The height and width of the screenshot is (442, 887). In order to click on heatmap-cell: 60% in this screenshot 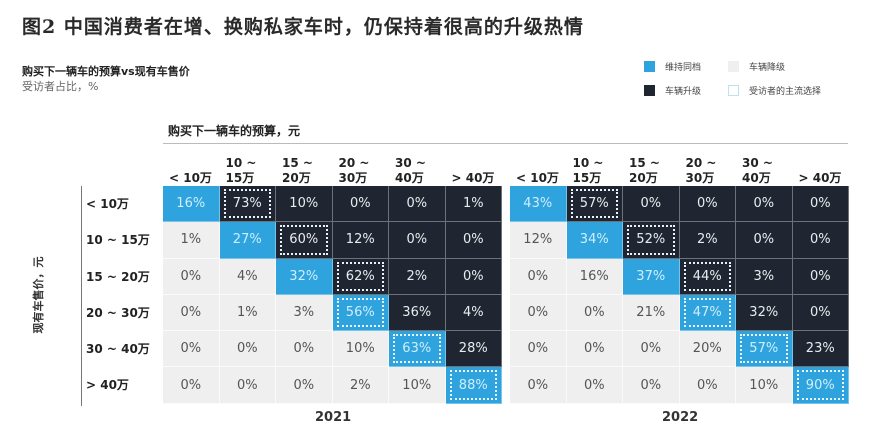, I will do `click(304, 240)`.